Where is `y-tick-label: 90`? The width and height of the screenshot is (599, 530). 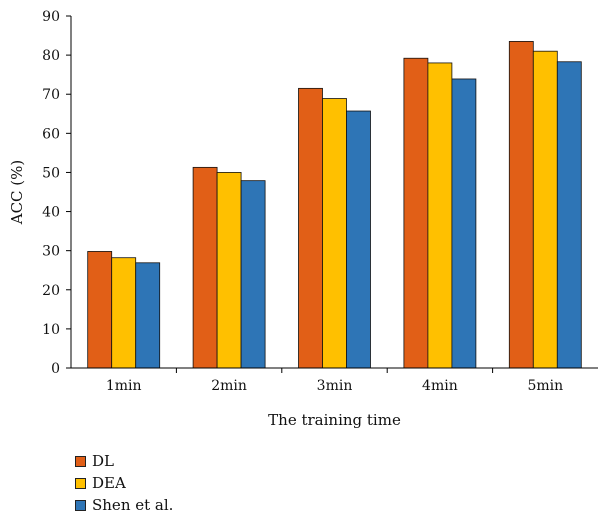
y-tick-label: 90 is located at coordinates (51, 17).